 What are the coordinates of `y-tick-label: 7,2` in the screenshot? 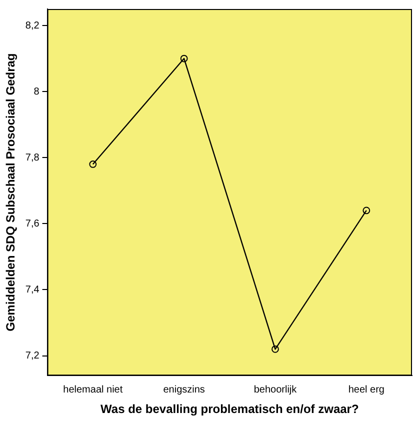 It's located at (32, 356).